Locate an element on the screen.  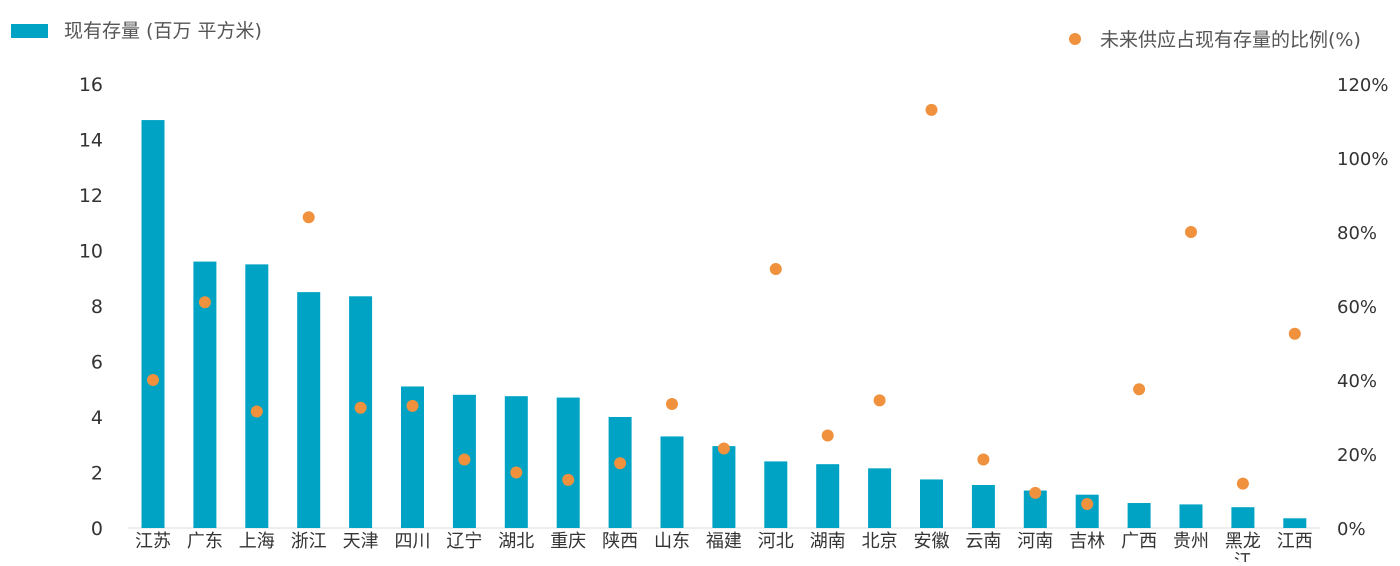
x-tick-label: 云南 is located at coordinates (983, 541).